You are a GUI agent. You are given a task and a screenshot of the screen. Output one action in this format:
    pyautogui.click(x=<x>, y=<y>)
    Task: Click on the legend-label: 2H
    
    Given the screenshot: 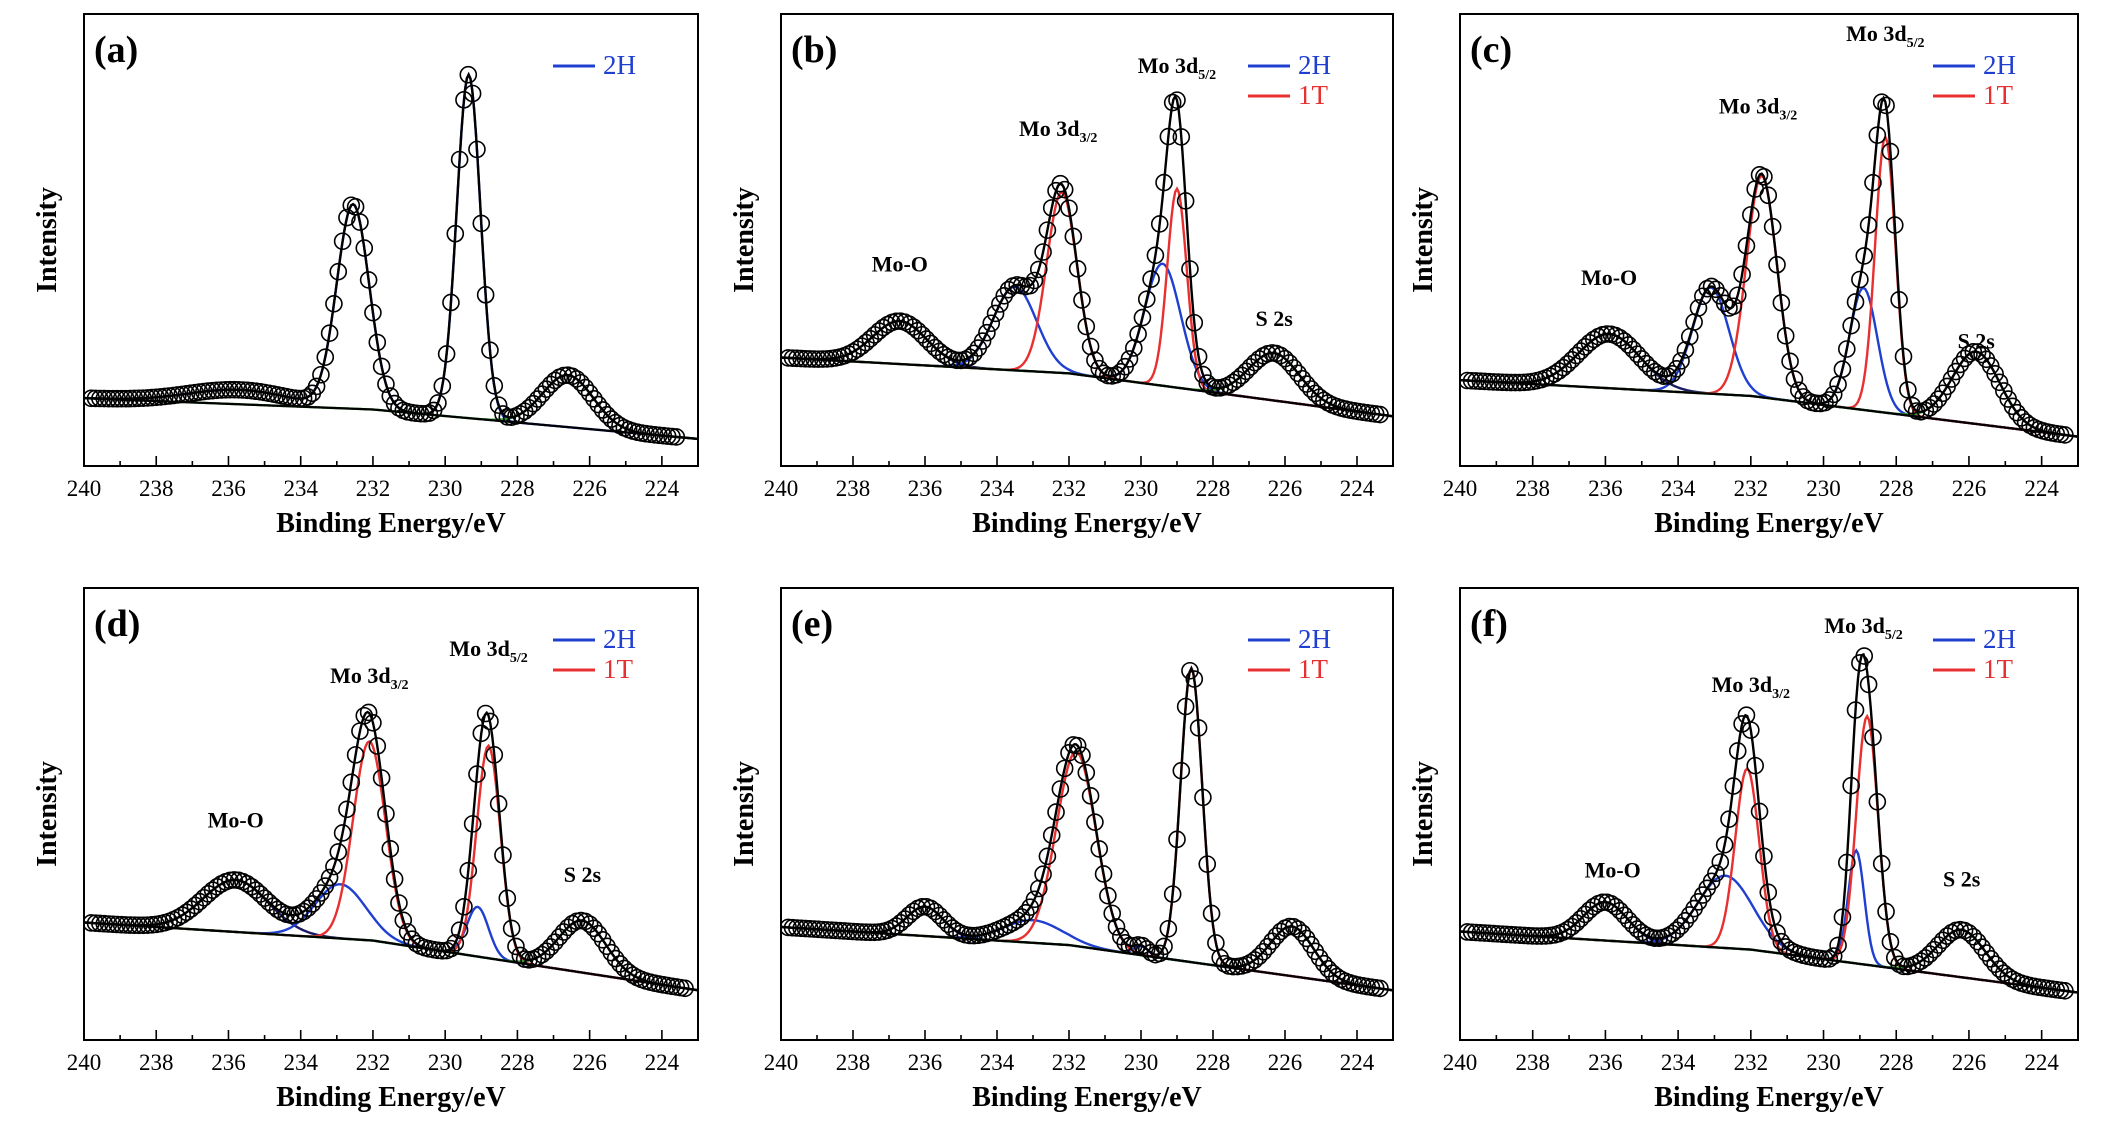 What is the action you would take?
    pyautogui.click(x=1314, y=639)
    